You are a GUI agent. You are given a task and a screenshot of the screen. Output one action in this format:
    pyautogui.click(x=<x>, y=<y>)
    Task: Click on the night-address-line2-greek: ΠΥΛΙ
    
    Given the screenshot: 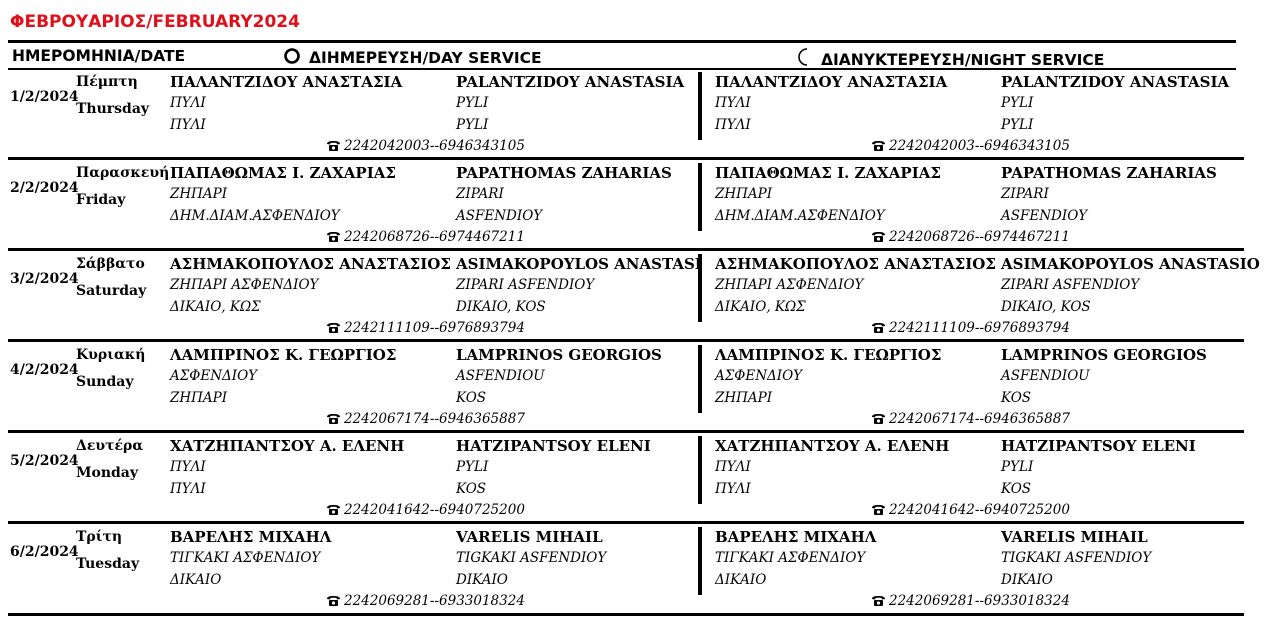 What is the action you would take?
    pyautogui.click(x=733, y=489)
    